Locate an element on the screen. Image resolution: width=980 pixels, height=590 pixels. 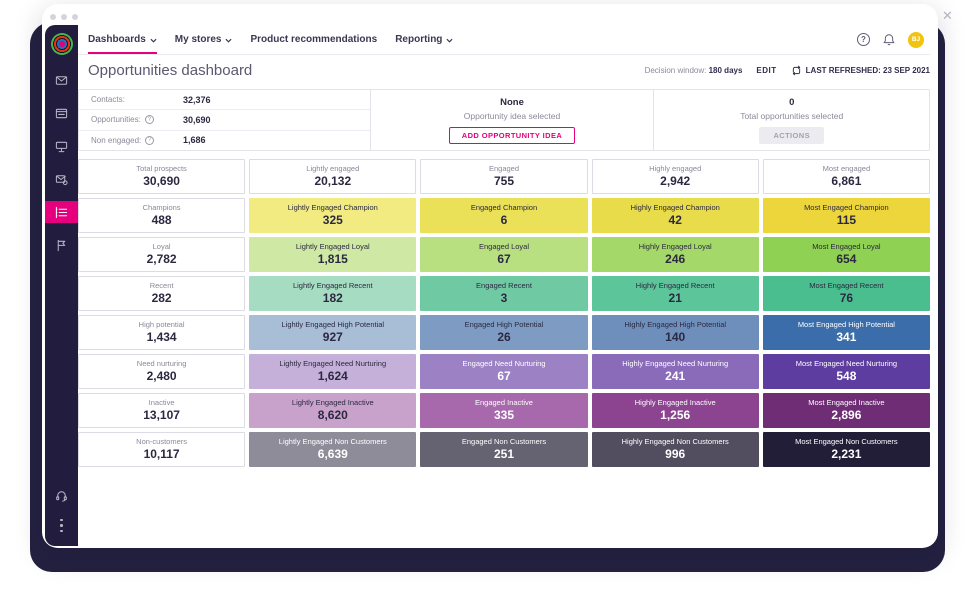
matrix-cell-most-engaged-loyal: Most Engaged Loyal 654 is located at coordinates (846, 254).